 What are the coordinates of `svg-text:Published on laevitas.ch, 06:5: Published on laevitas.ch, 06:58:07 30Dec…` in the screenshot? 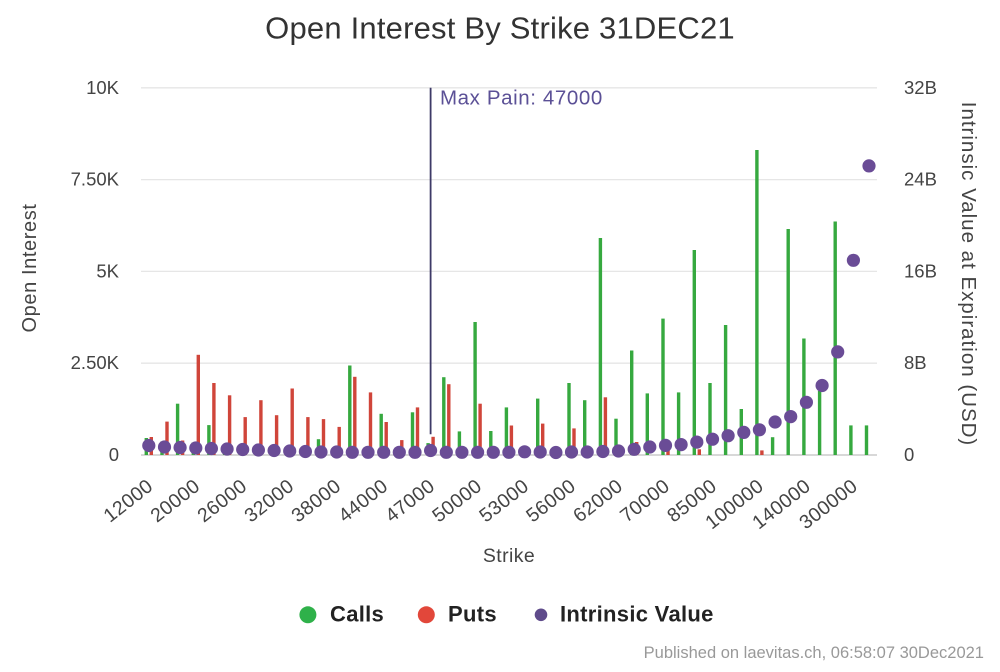 It's located at (814, 653).